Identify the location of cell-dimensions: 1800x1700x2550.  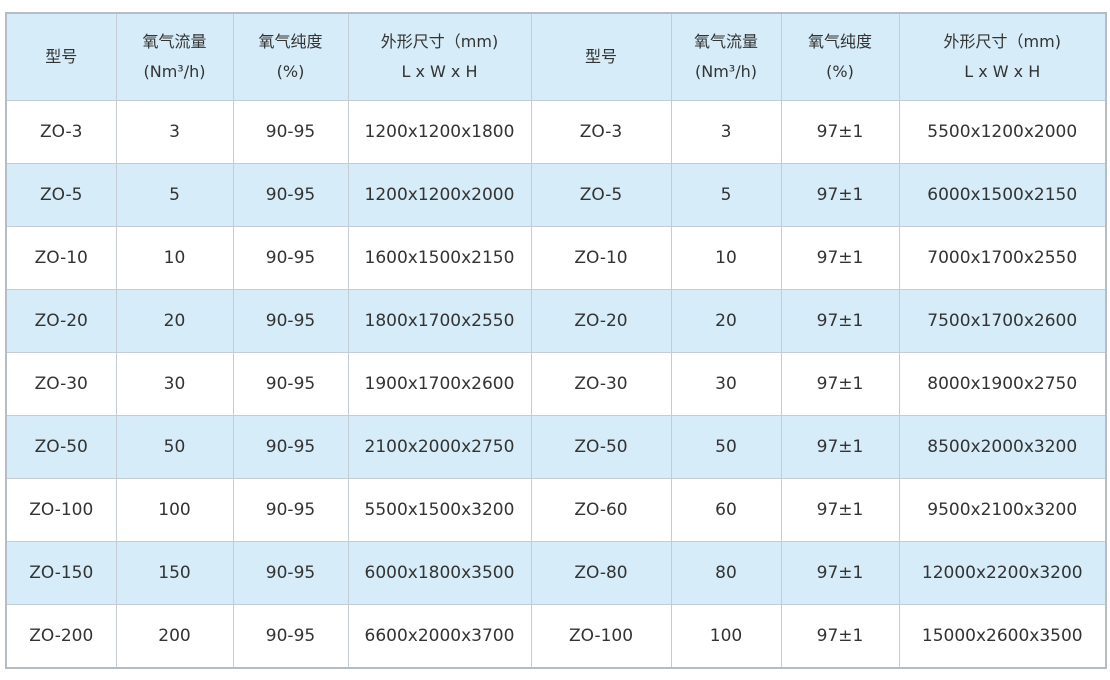
(439, 321).